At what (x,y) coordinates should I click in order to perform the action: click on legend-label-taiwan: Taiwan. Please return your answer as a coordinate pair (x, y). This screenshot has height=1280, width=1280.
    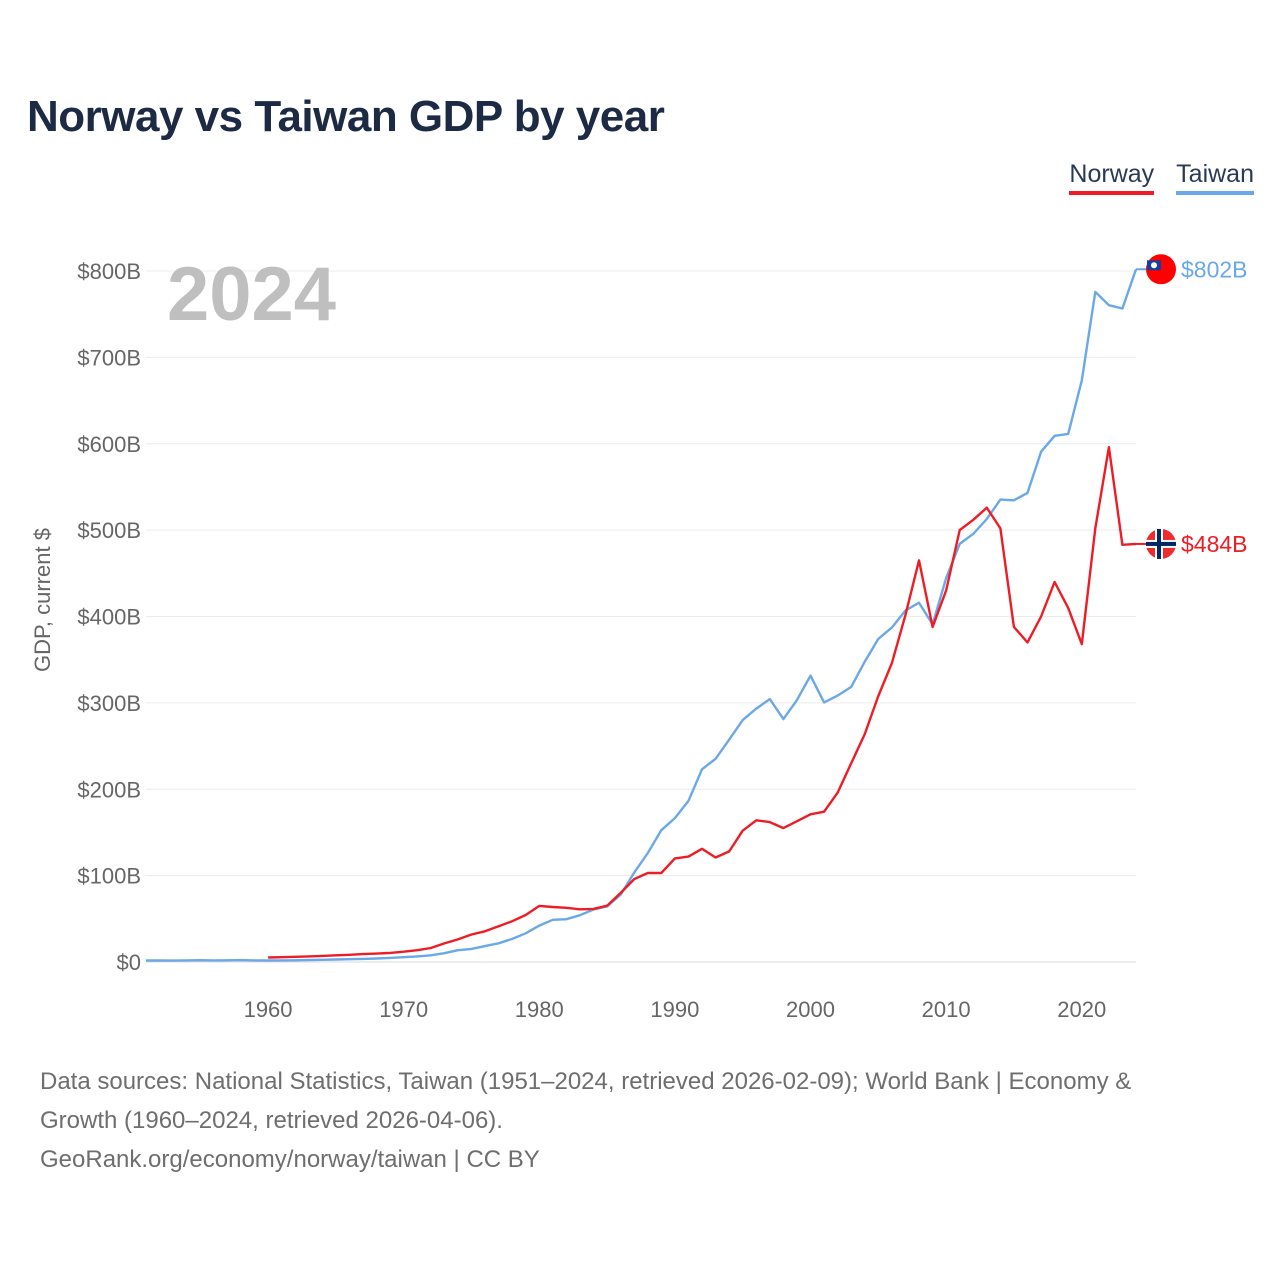
    Looking at the image, I should click on (1215, 174).